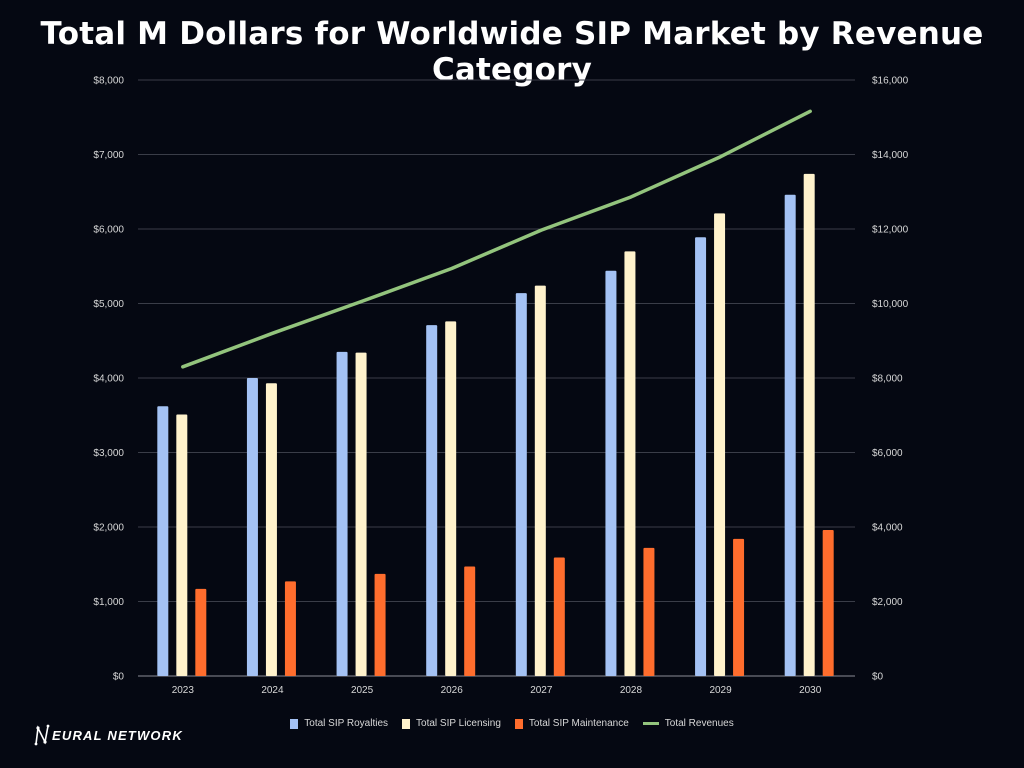 The height and width of the screenshot is (768, 1024). I want to click on y-left-tick-label: $7,000, so click(108, 155).